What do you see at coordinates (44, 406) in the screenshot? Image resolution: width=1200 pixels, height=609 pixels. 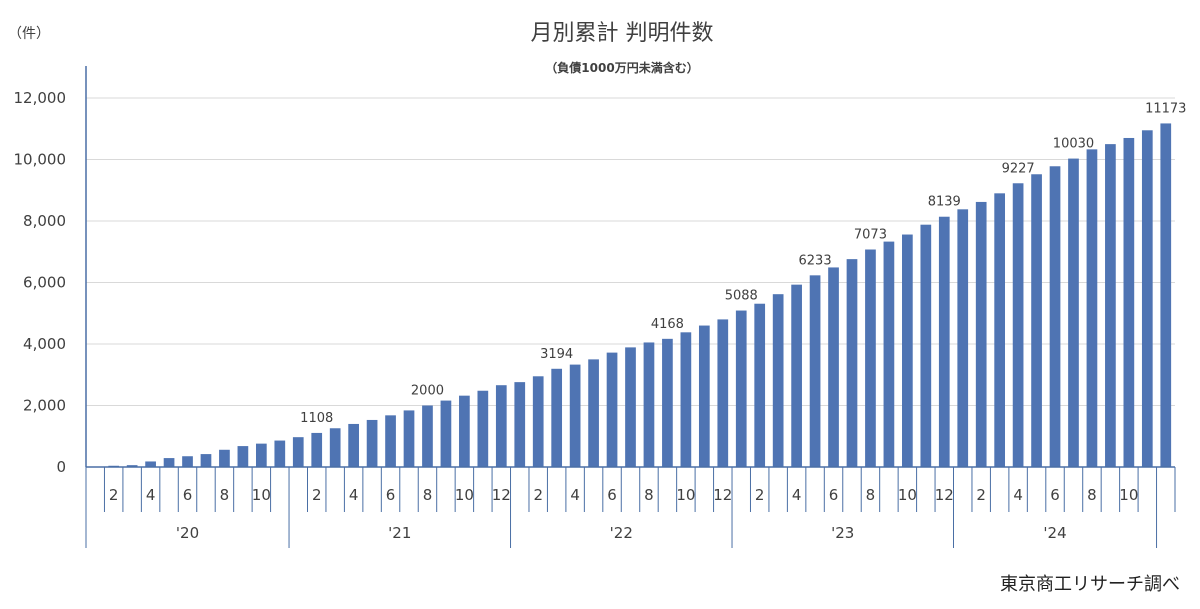 I see `y-tick-label: 2,000` at bounding box center [44, 406].